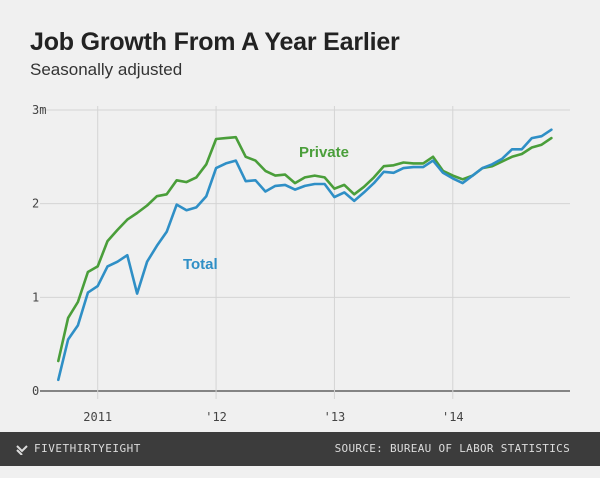 Image resolution: width=600 pixels, height=478 pixels. Describe the element at coordinates (335, 417) in the screenshot. I see `x-tick-label: '13` at that location.